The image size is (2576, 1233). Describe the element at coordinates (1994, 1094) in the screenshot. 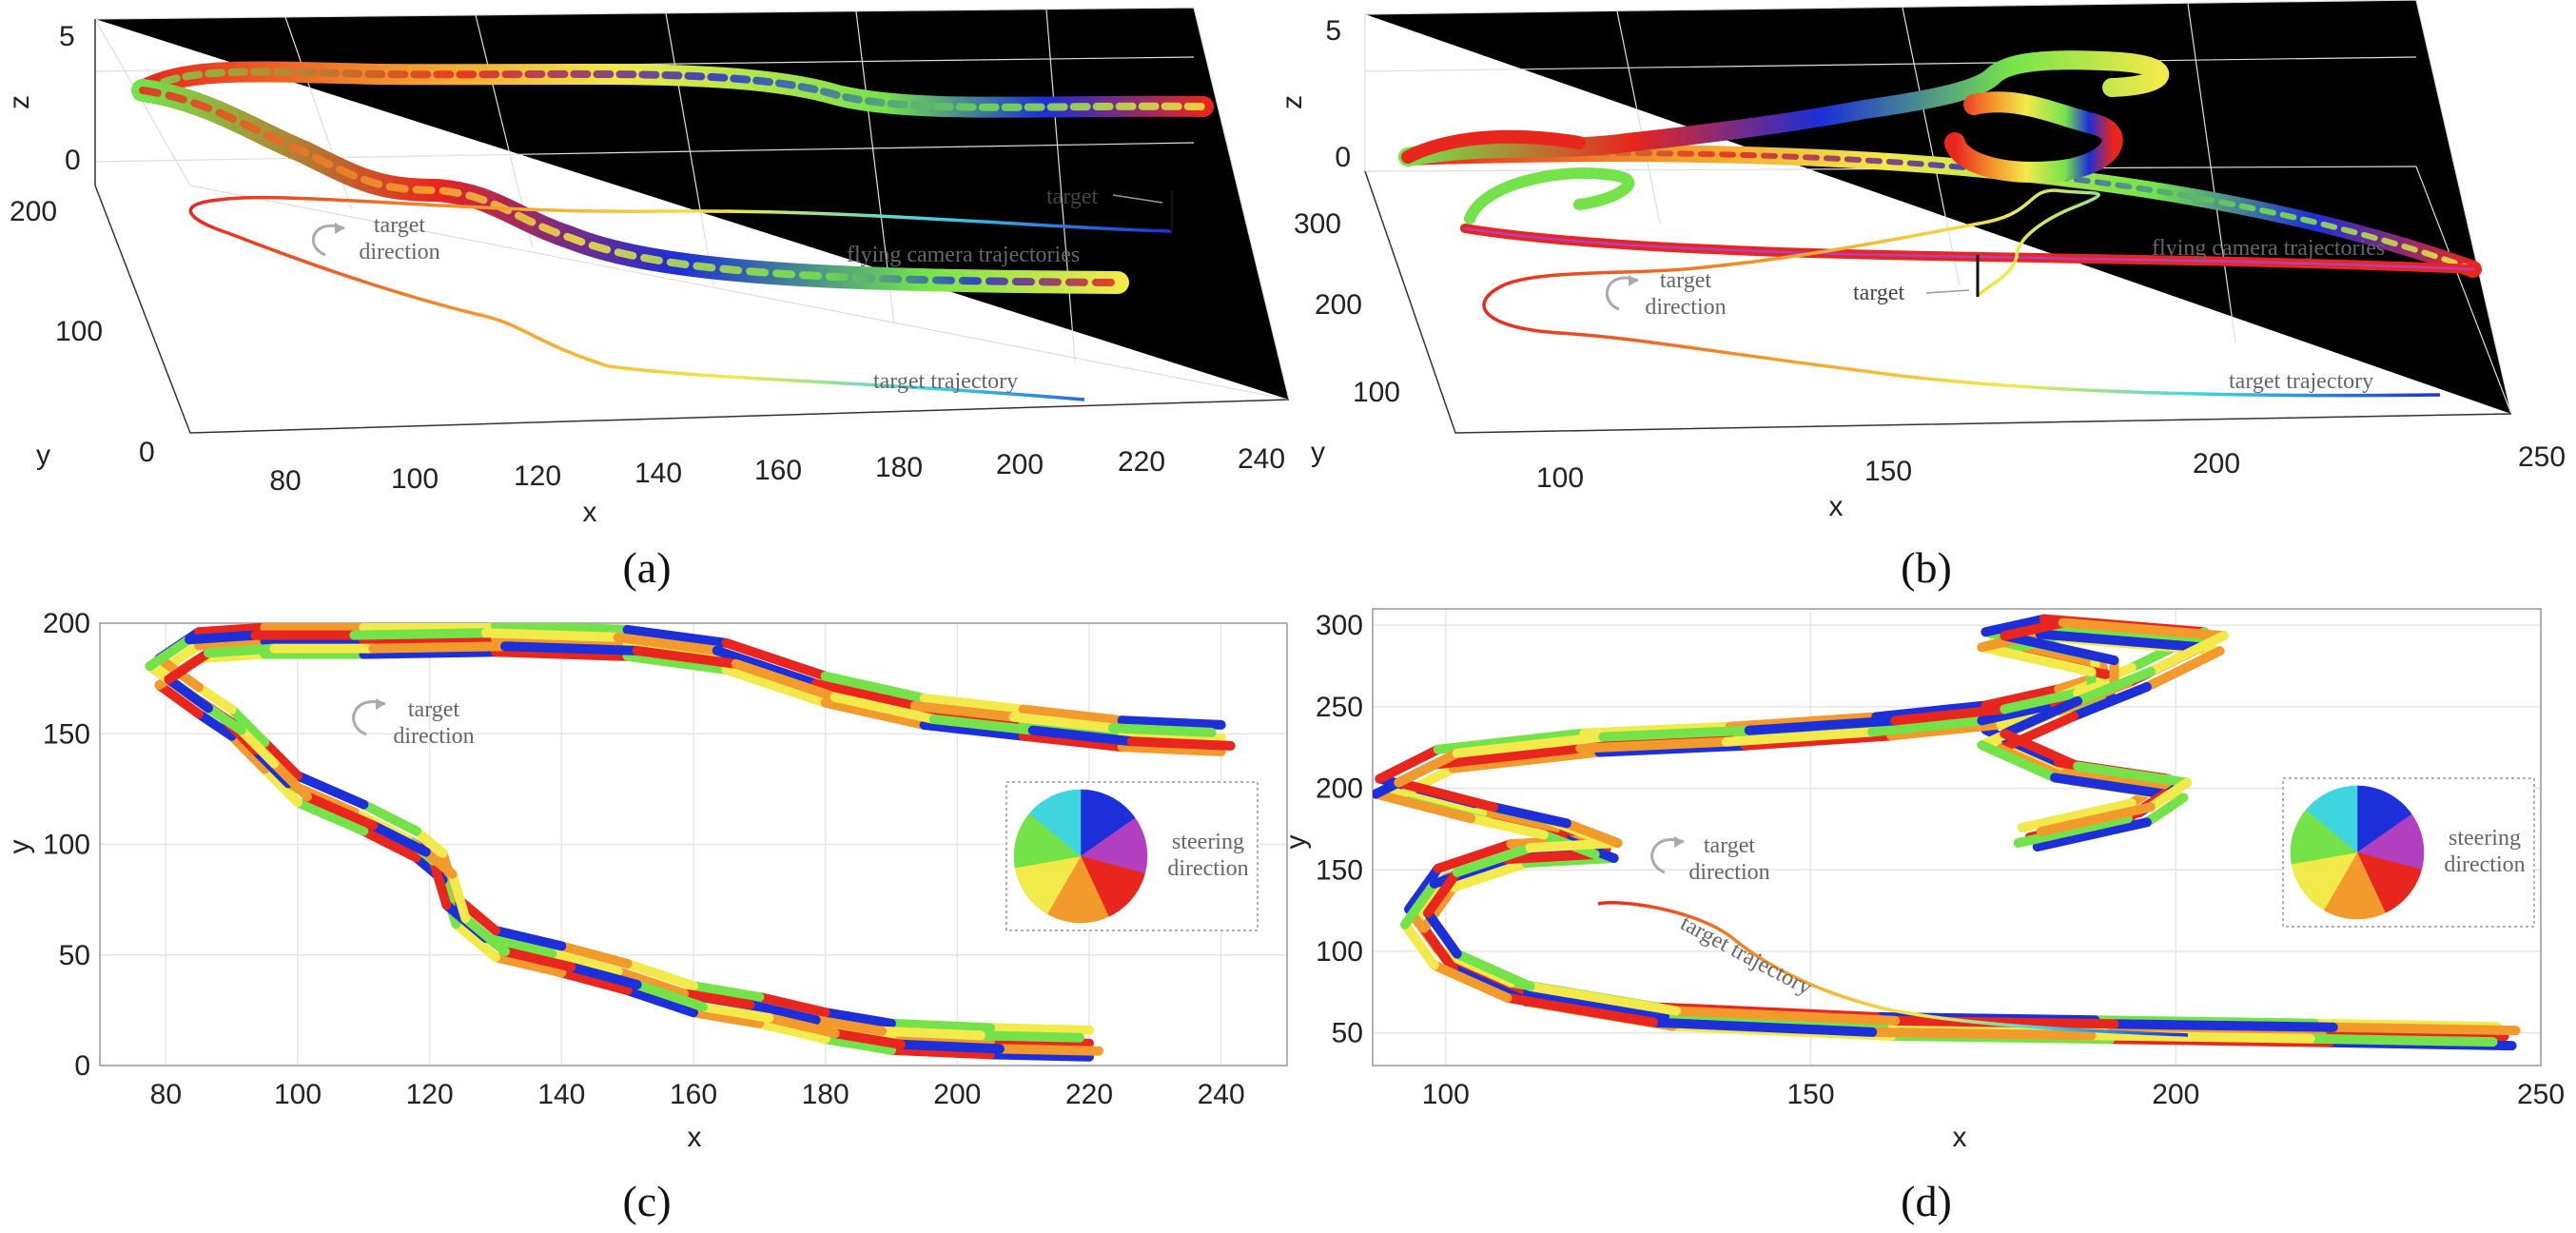

I see `d-x-ticks: 100 150 200 250` at that location.